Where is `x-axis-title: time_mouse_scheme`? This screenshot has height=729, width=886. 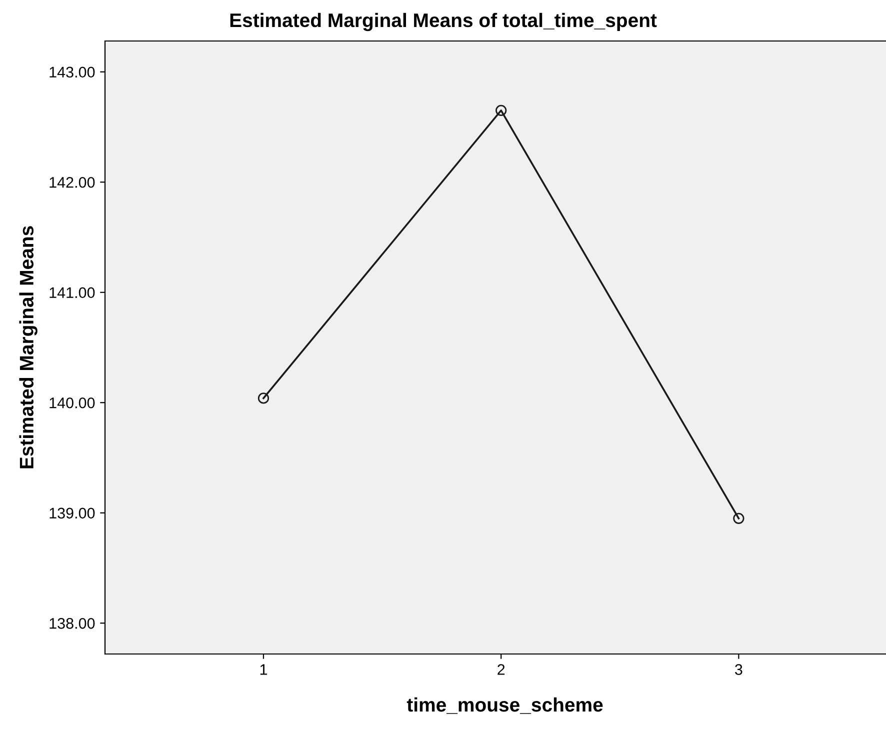 x-axis-title: time_mouse_scheme is located at coordinates (504, 705).